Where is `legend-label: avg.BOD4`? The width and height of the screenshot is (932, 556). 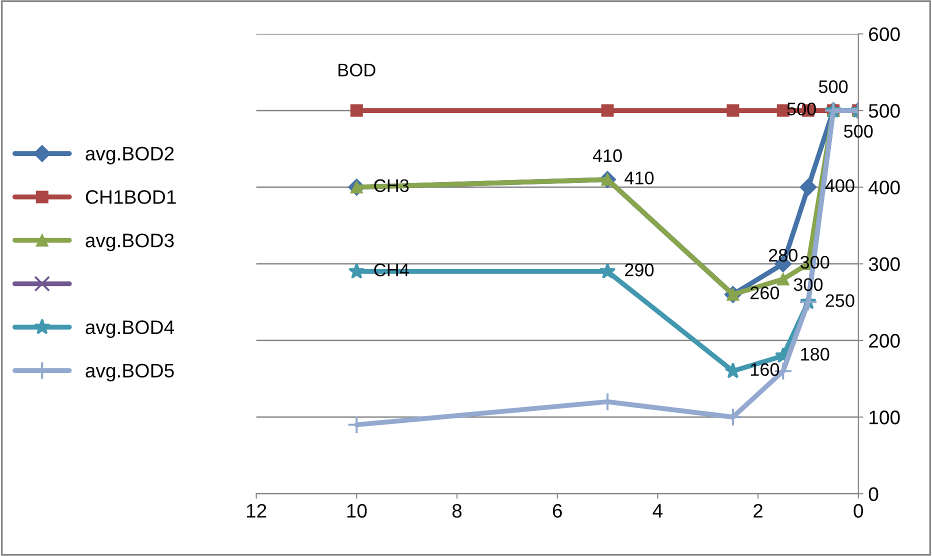 legend-label: avg.BOD4 is located at coordinates (130, 329).